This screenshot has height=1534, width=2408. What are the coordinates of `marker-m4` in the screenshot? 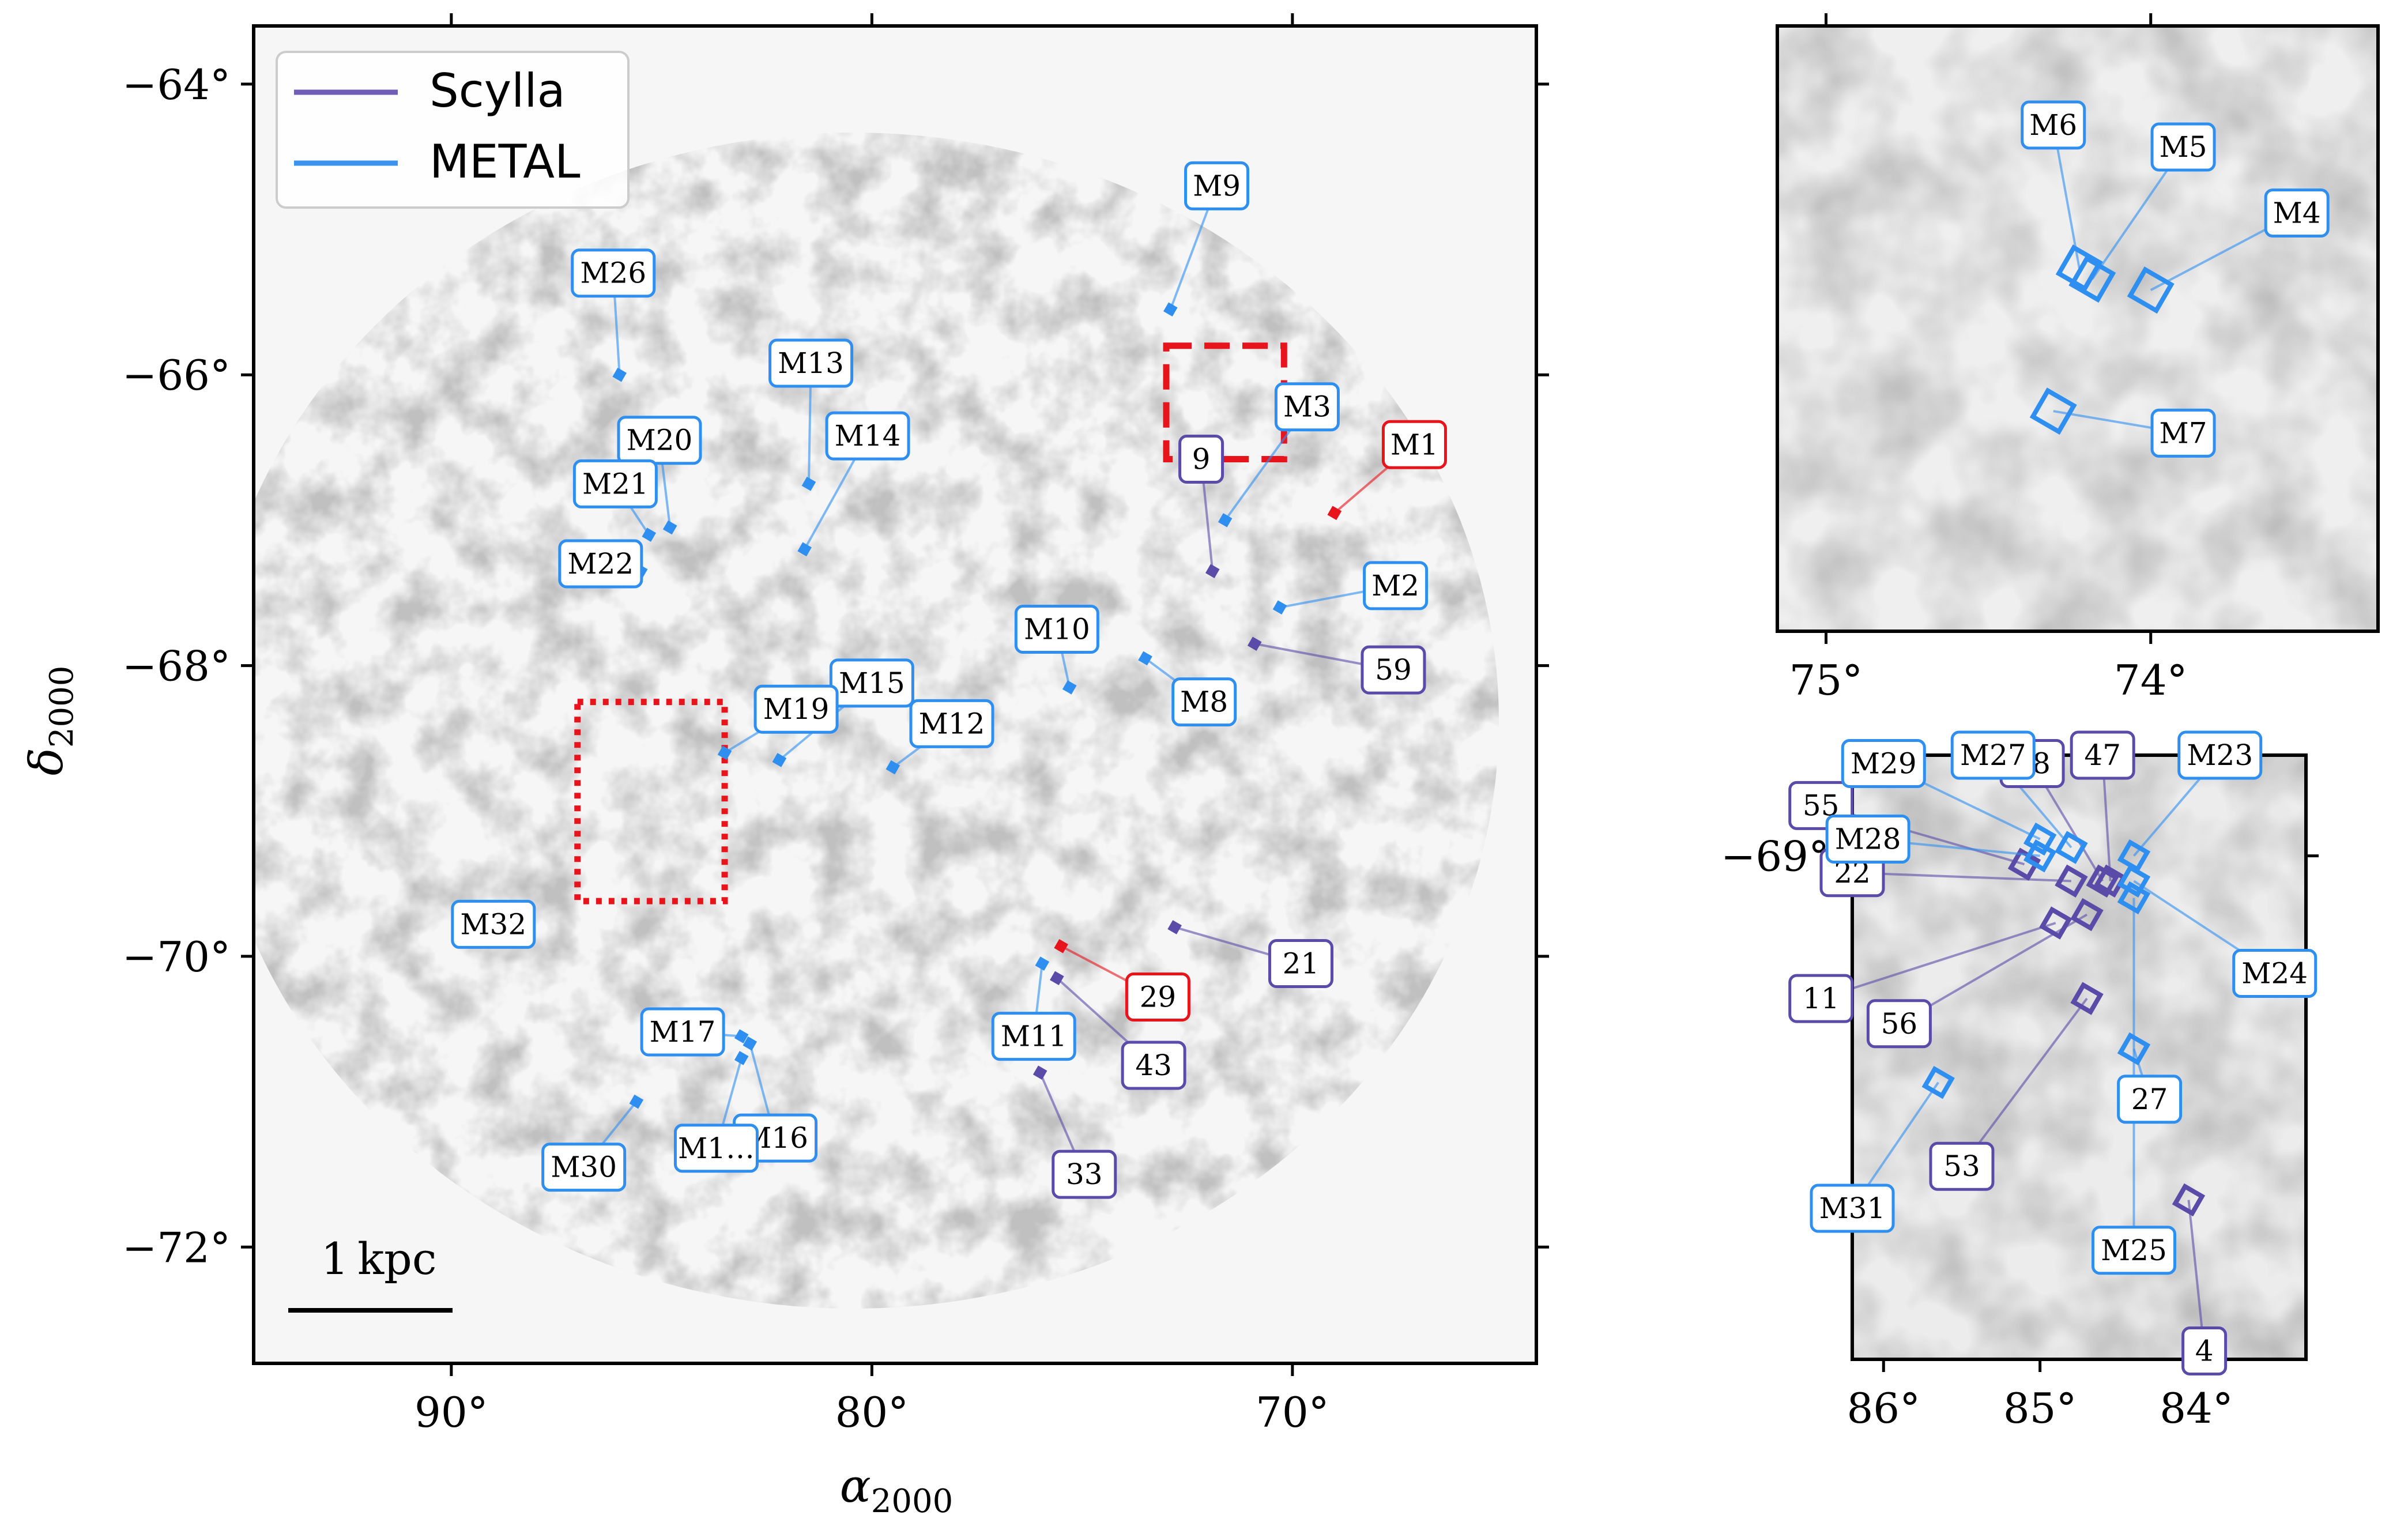 It's located at (2151, 290).